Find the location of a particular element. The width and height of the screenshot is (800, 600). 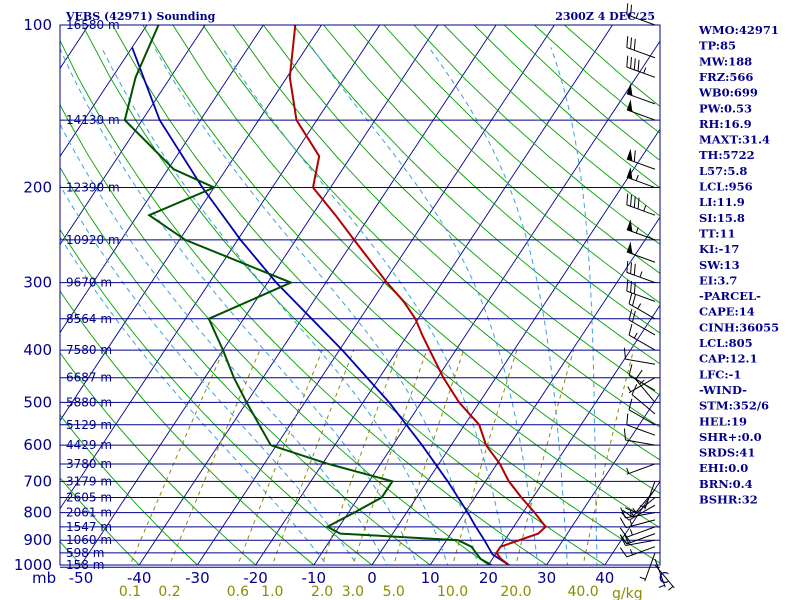

height-label: 5129 m is located at coordinates (89, 425).